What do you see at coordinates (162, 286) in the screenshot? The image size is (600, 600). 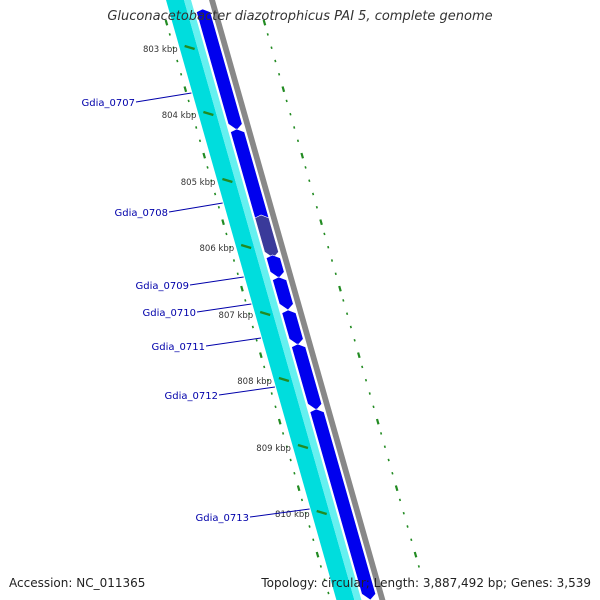 I see `gene-label: Gdia_0709` at bounding box center [162, 286].